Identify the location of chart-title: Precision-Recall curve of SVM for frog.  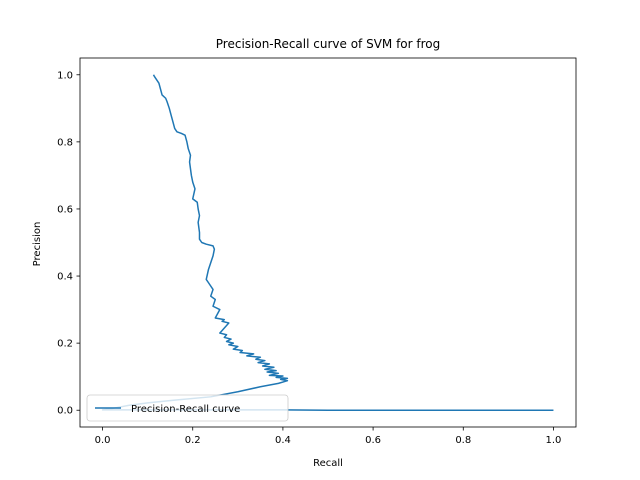
(328, 44).